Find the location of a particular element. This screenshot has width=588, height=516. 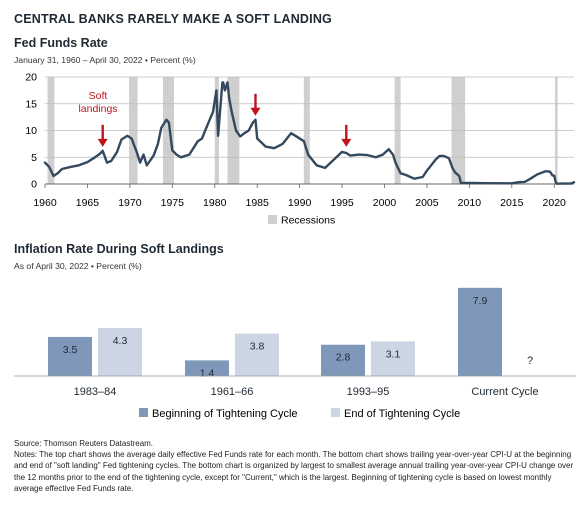

bar-value-label: 3.5 is located at coordinates (70, 350).